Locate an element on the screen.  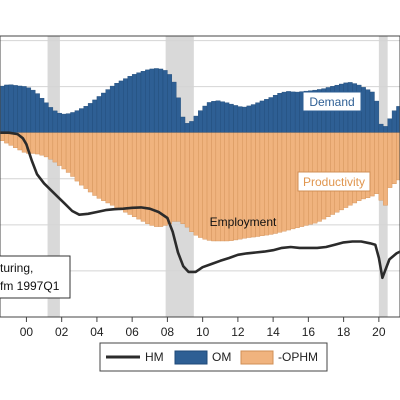
demand-label-frame is located at coordinates (332, 101).